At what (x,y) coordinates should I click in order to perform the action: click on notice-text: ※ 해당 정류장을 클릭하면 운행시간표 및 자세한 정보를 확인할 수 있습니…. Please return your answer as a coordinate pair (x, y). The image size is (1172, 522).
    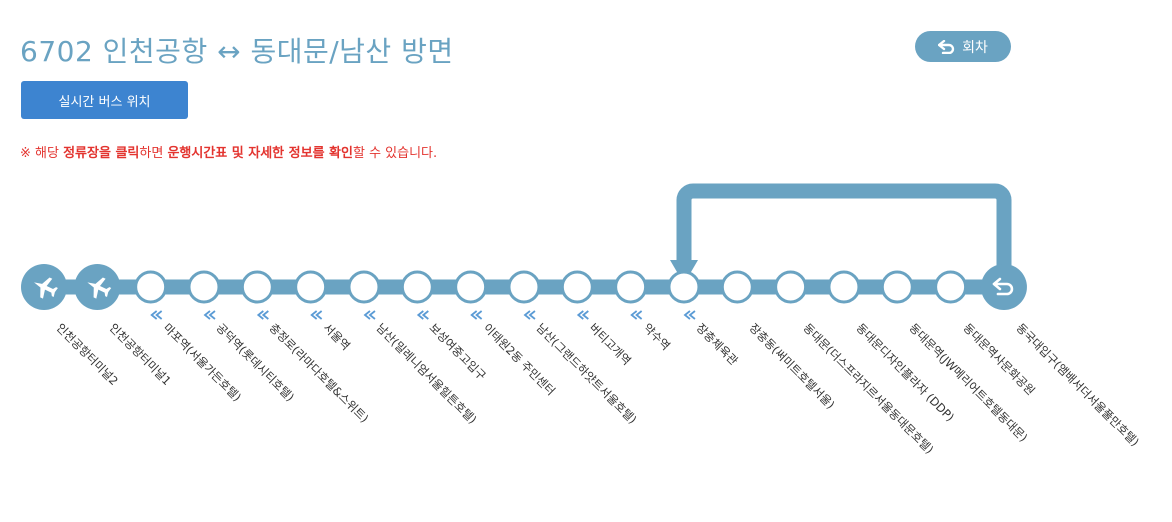
    Looking at the image, I should click on (228, 151).